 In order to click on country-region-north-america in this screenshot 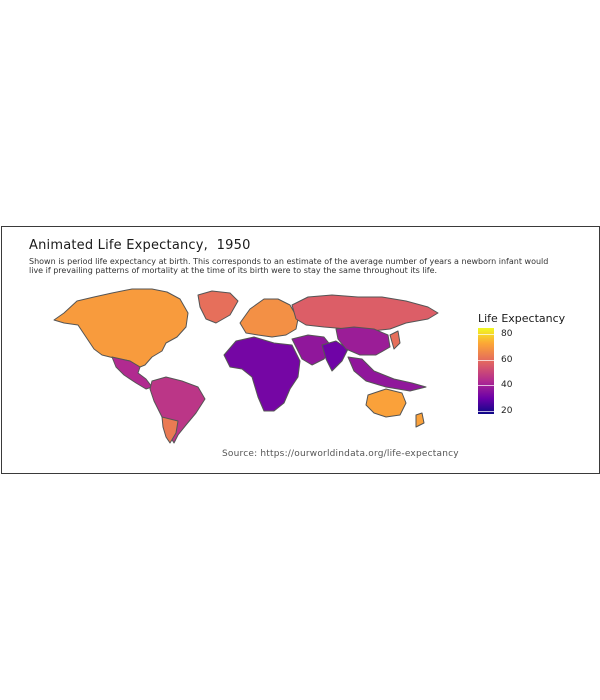, I will do `click(121, 328)`.